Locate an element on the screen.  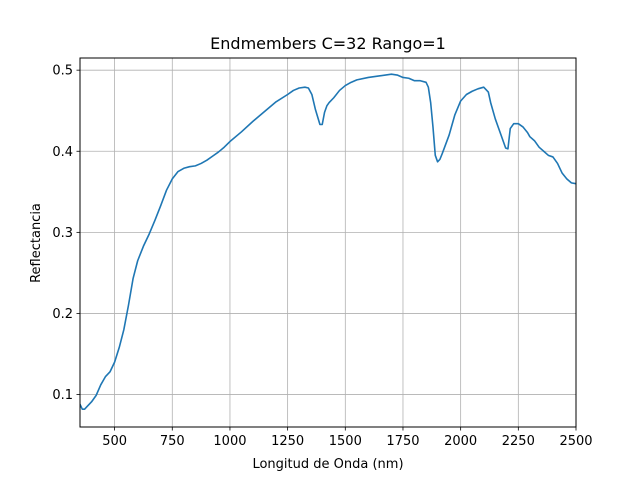
x-tick-label: 2000 is located at coordinates (460, 441).